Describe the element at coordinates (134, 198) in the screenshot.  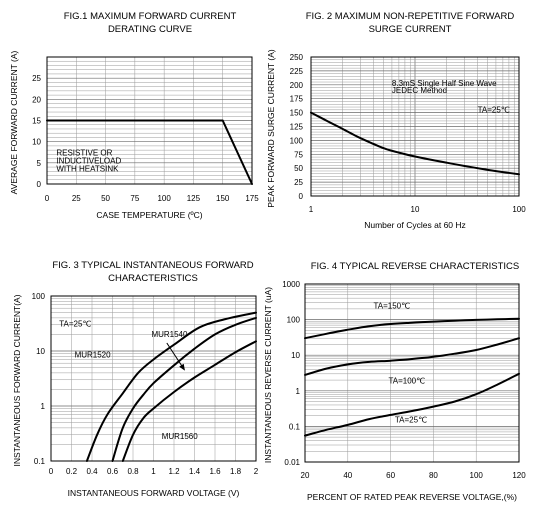
I see `x-tick-label: 75` at that location.